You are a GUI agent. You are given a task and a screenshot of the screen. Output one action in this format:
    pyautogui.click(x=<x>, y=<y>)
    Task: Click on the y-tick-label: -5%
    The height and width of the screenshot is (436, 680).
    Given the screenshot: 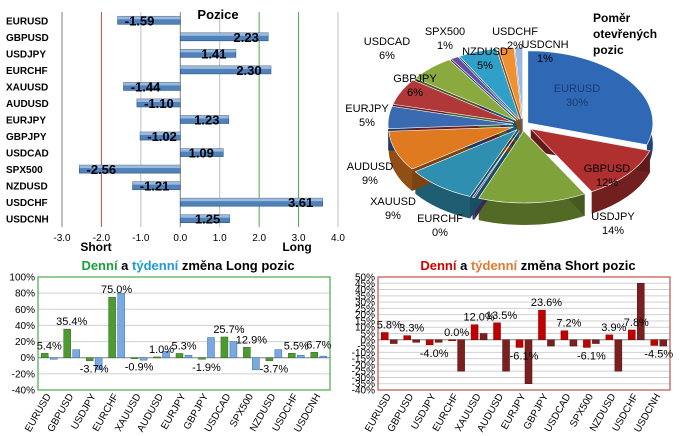 What is the action you would take?
    pyautogui.click(x=366, y=347)
    